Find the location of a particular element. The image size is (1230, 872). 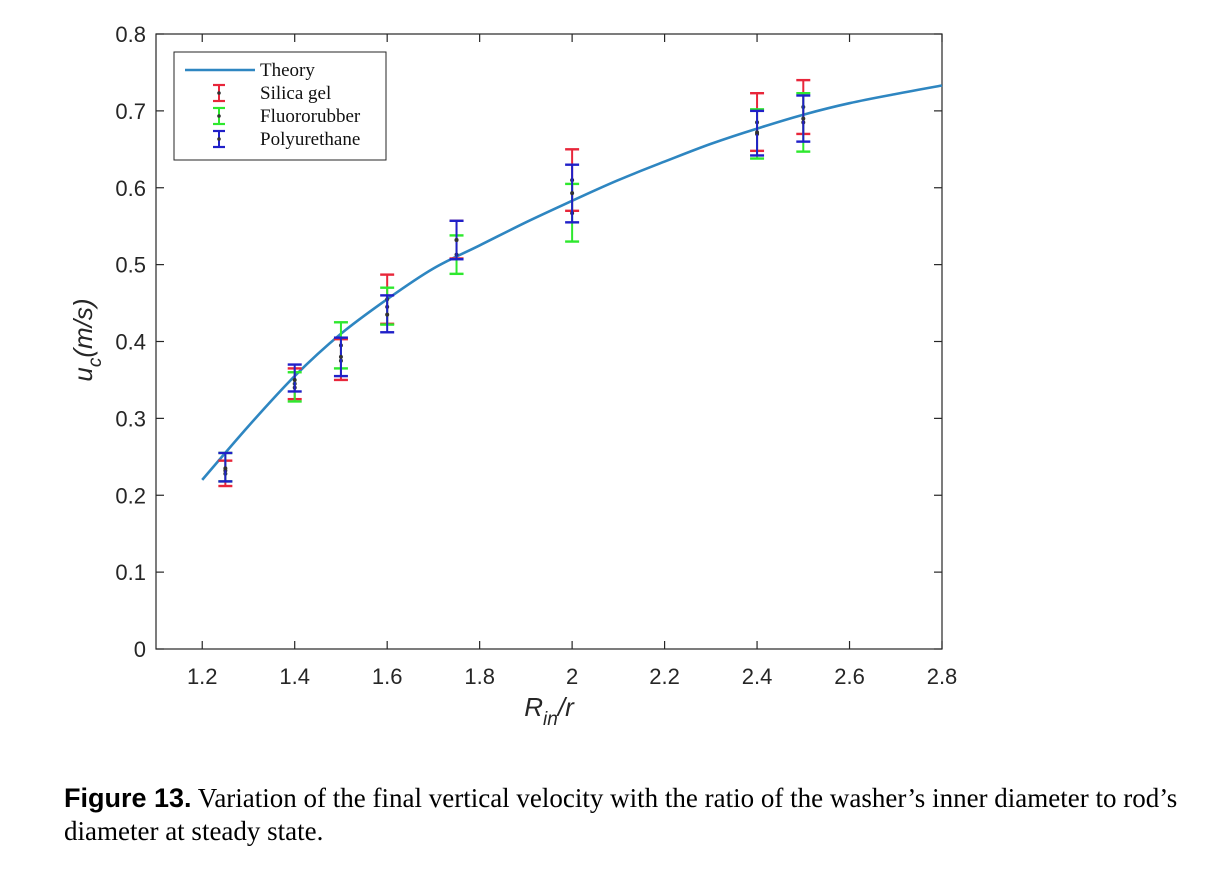

y-tick-label: 0.3 is located at coordinates (130, 418).